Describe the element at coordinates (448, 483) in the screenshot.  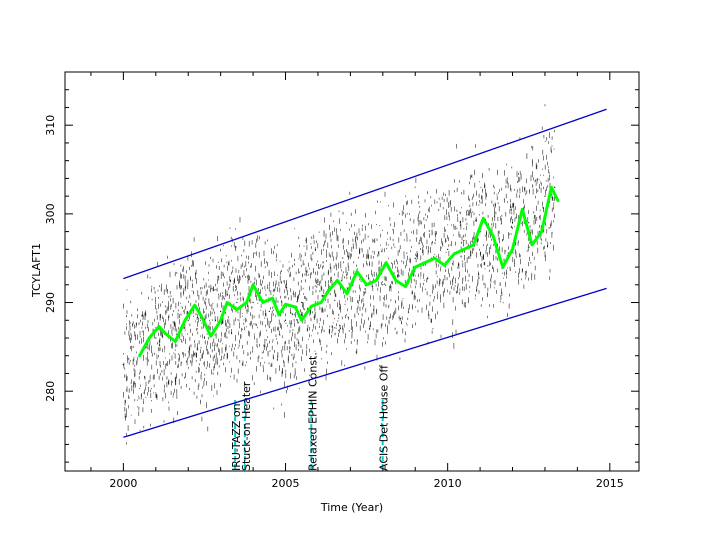
I see `x-tick-label: 2010` at that location.